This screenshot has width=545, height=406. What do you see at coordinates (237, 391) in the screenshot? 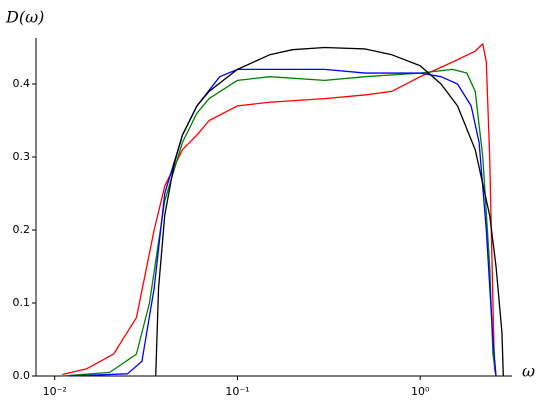
I see `x-tick-label: 10⁻¹` at bounding box center [237, 391].